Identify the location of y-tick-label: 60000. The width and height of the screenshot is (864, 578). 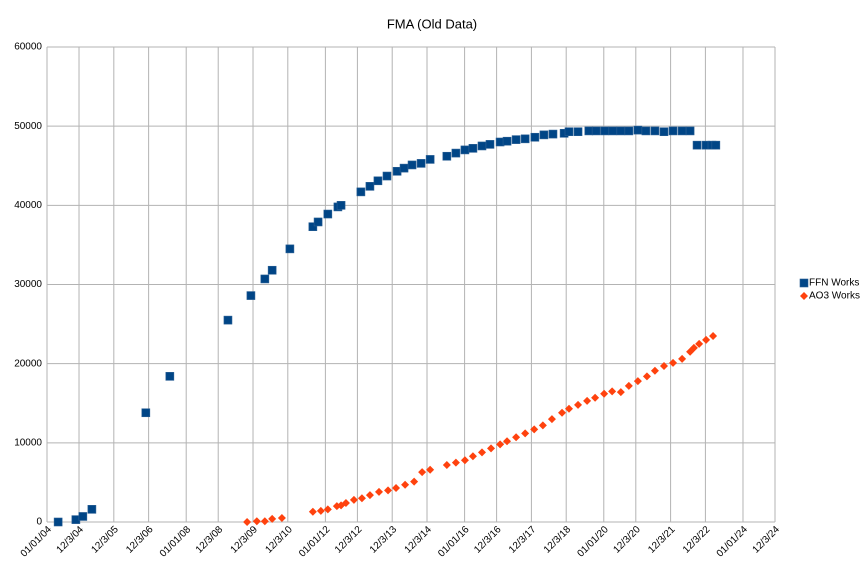
(28, 47).